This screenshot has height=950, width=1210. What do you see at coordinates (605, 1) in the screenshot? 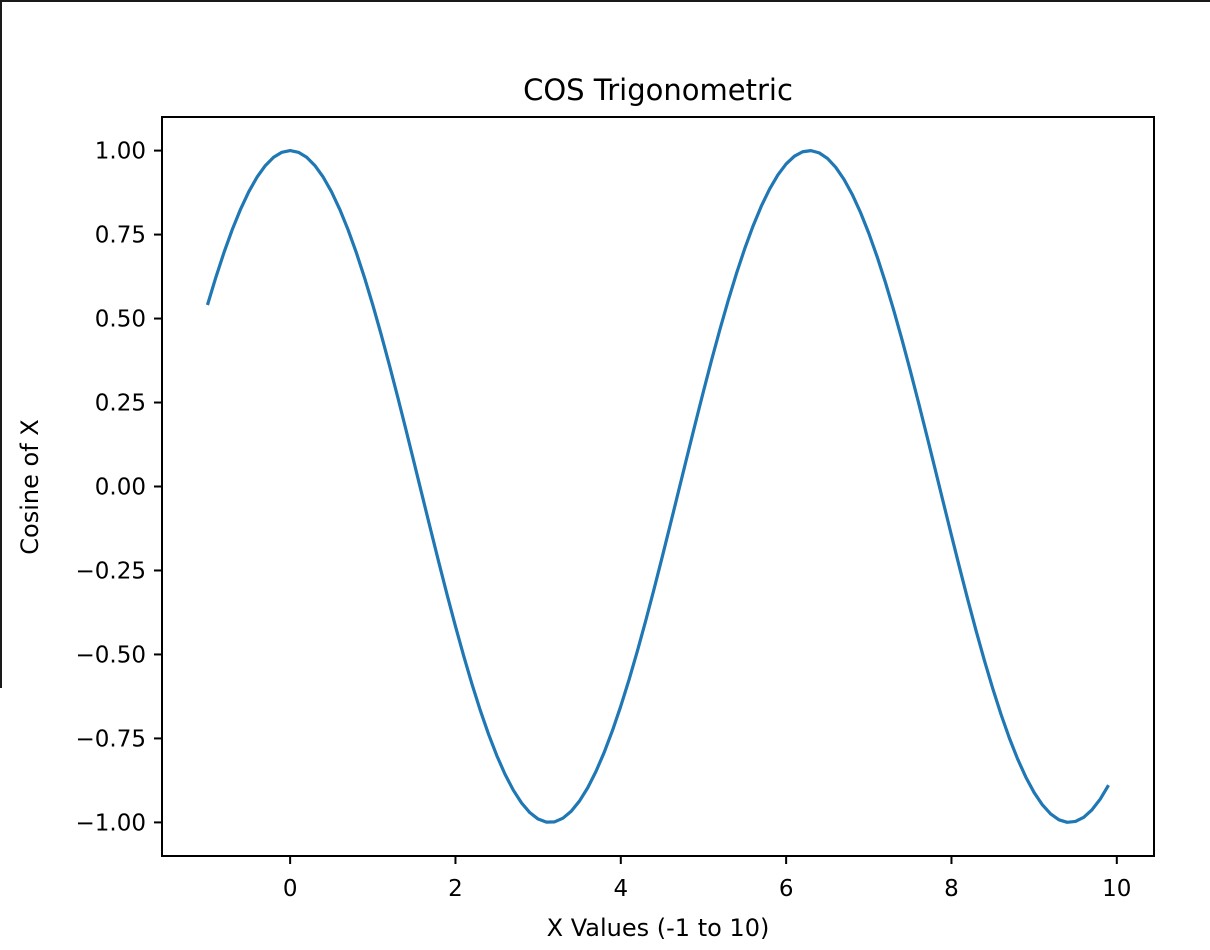
I see `window-frame-top` at bounding box center [605, 1].